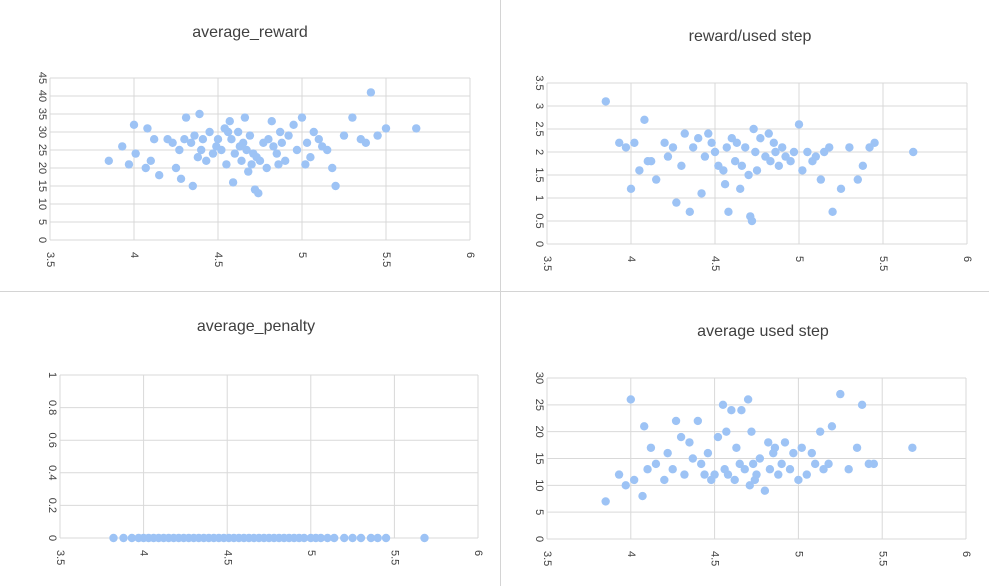 The width and height of the screenshot is (989, 586). Describe the element at coordinates (52, 505) in the screenshot. I see `average-penalty-y-tick-label: 0.2` at that location.